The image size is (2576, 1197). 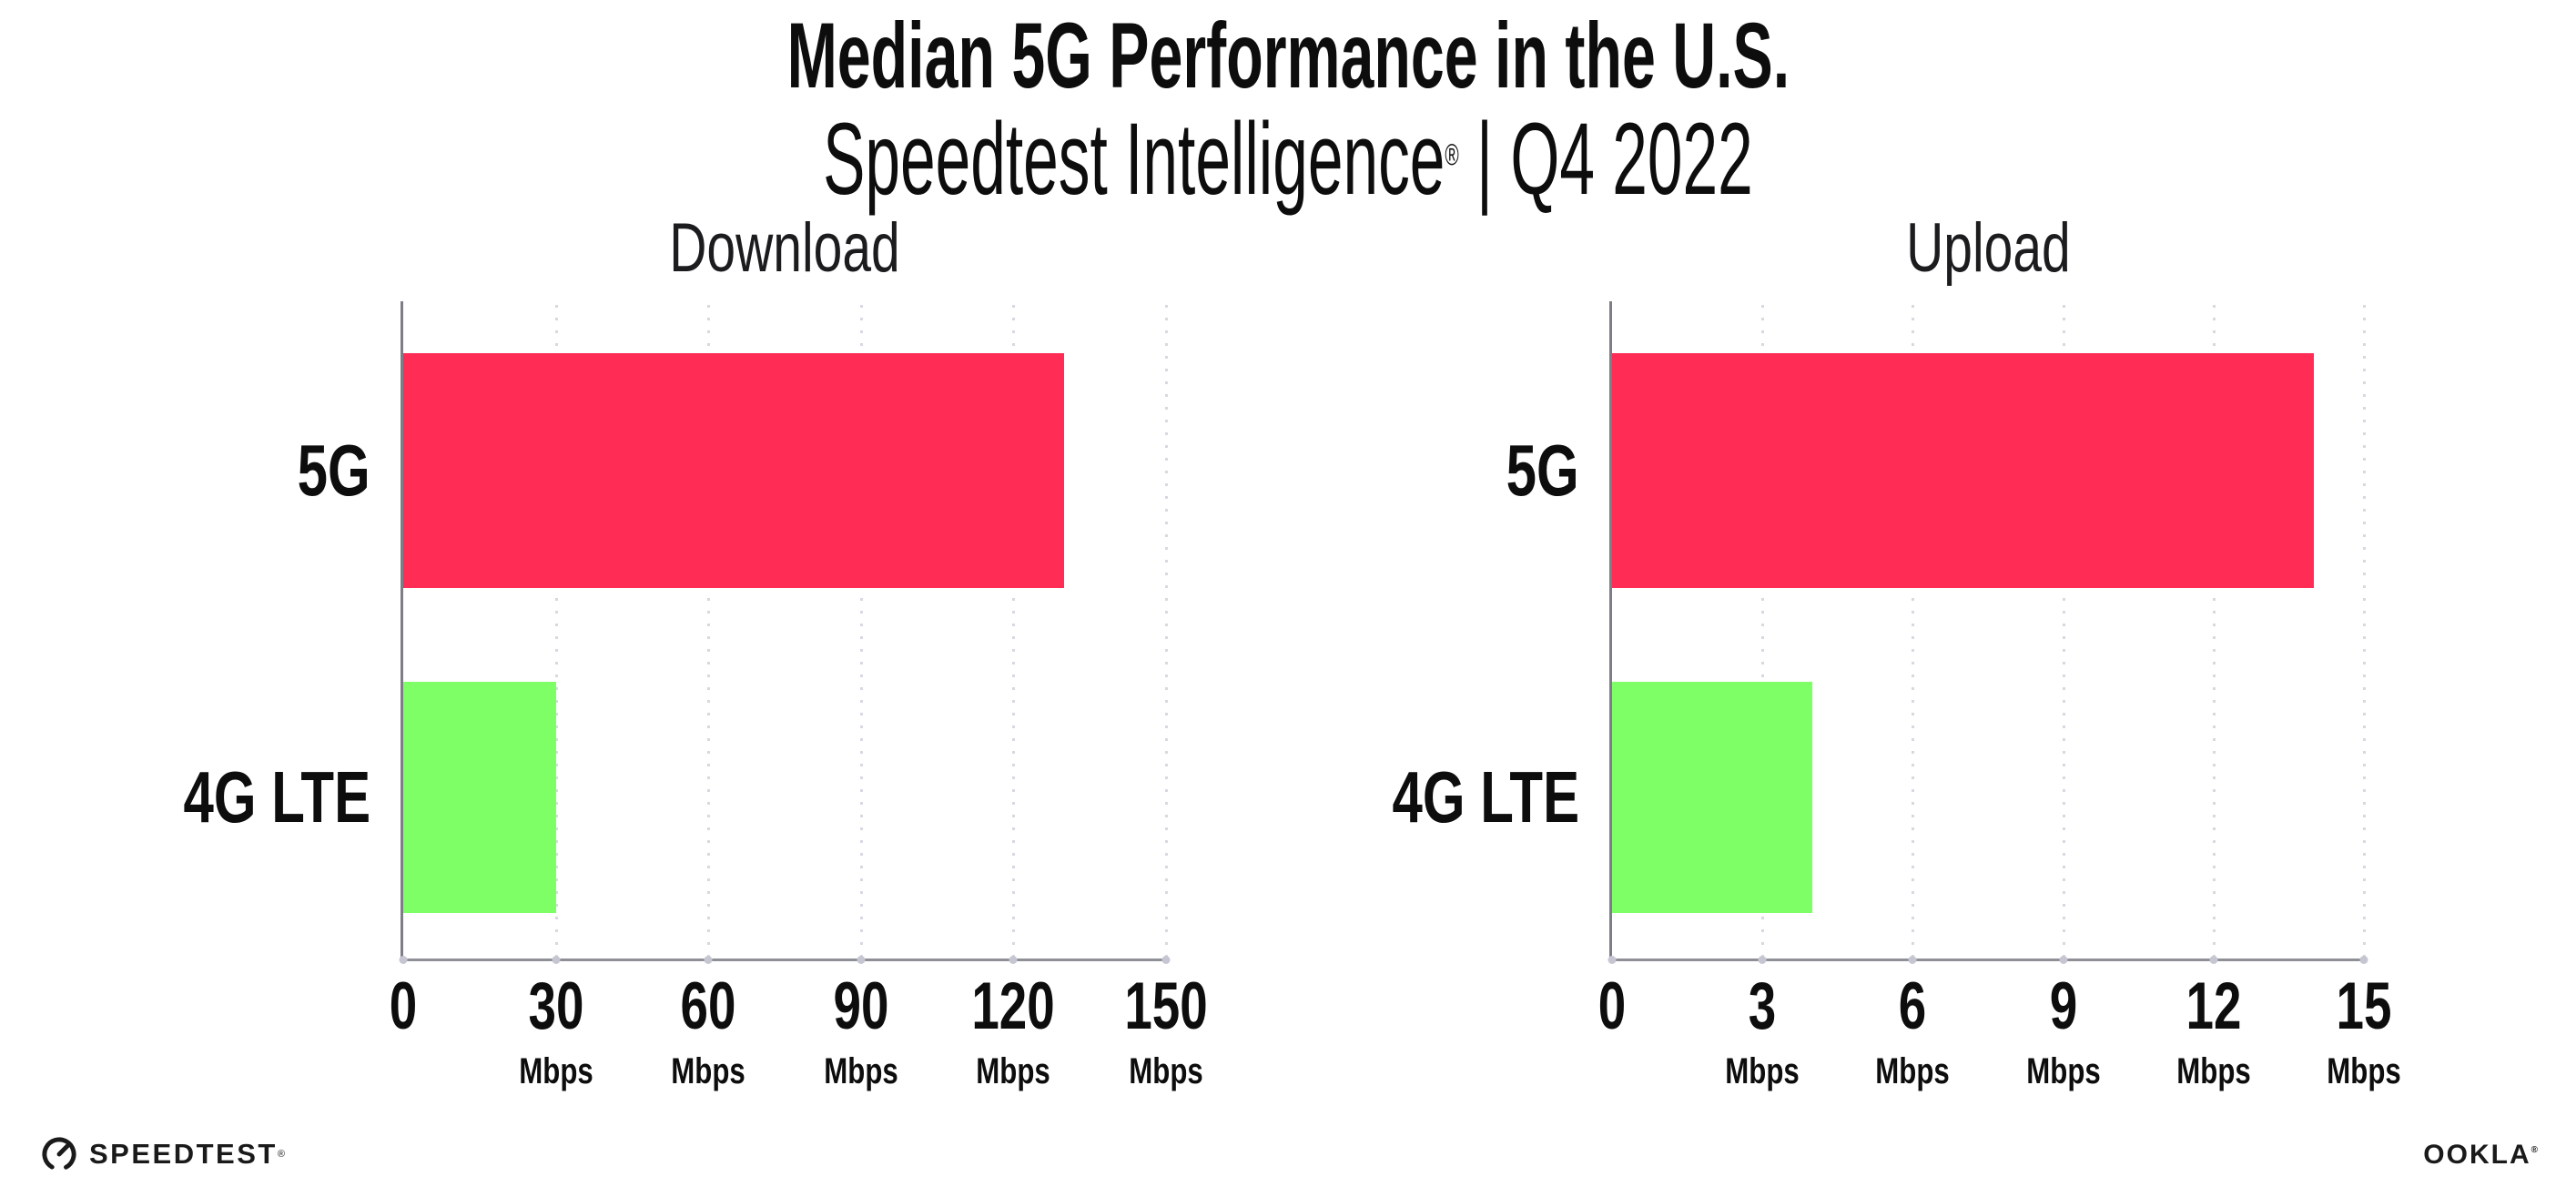 I want to click on x-tick-label: 150, so click(x=1166, y=1006).